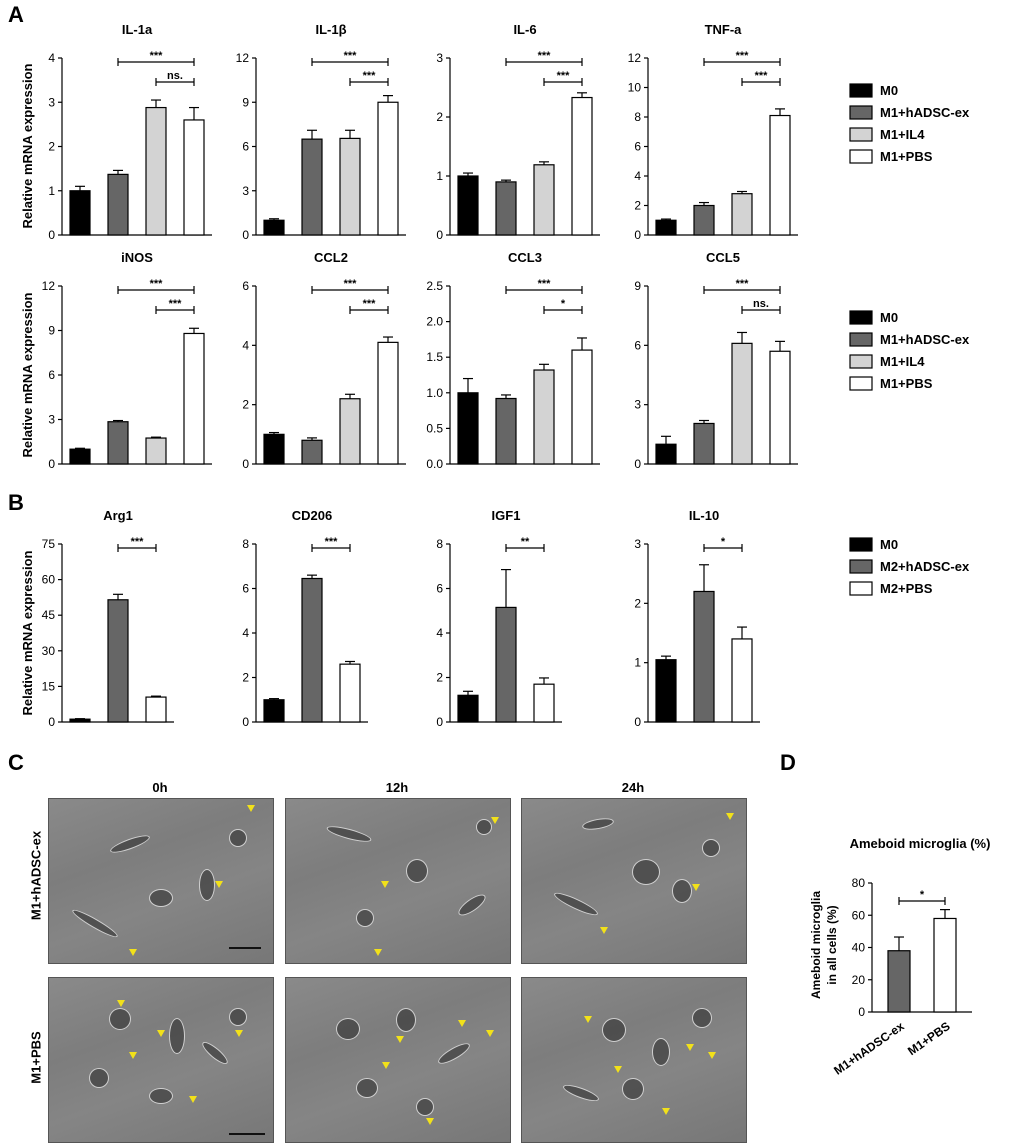 This screenshot has height=1146, width=1020. What do you see at coordinates (138, 542) in the screenshot?
I see `sig-label-arg1: ***` at bounding box center [138, 542].